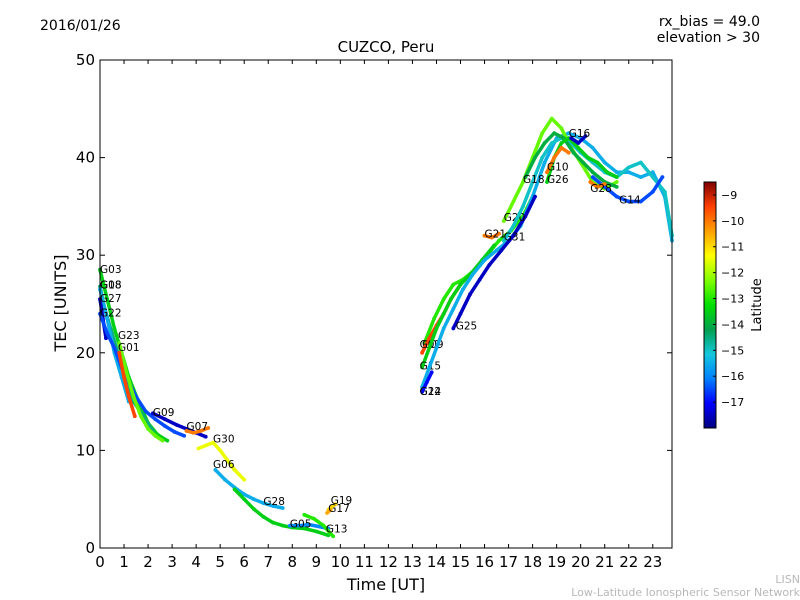 The image size is (800, 600). What do you see at coordinates (129, 348) in the screenshot?
I see `satellite-label-g01: G01` at bounding box center [129, 348].